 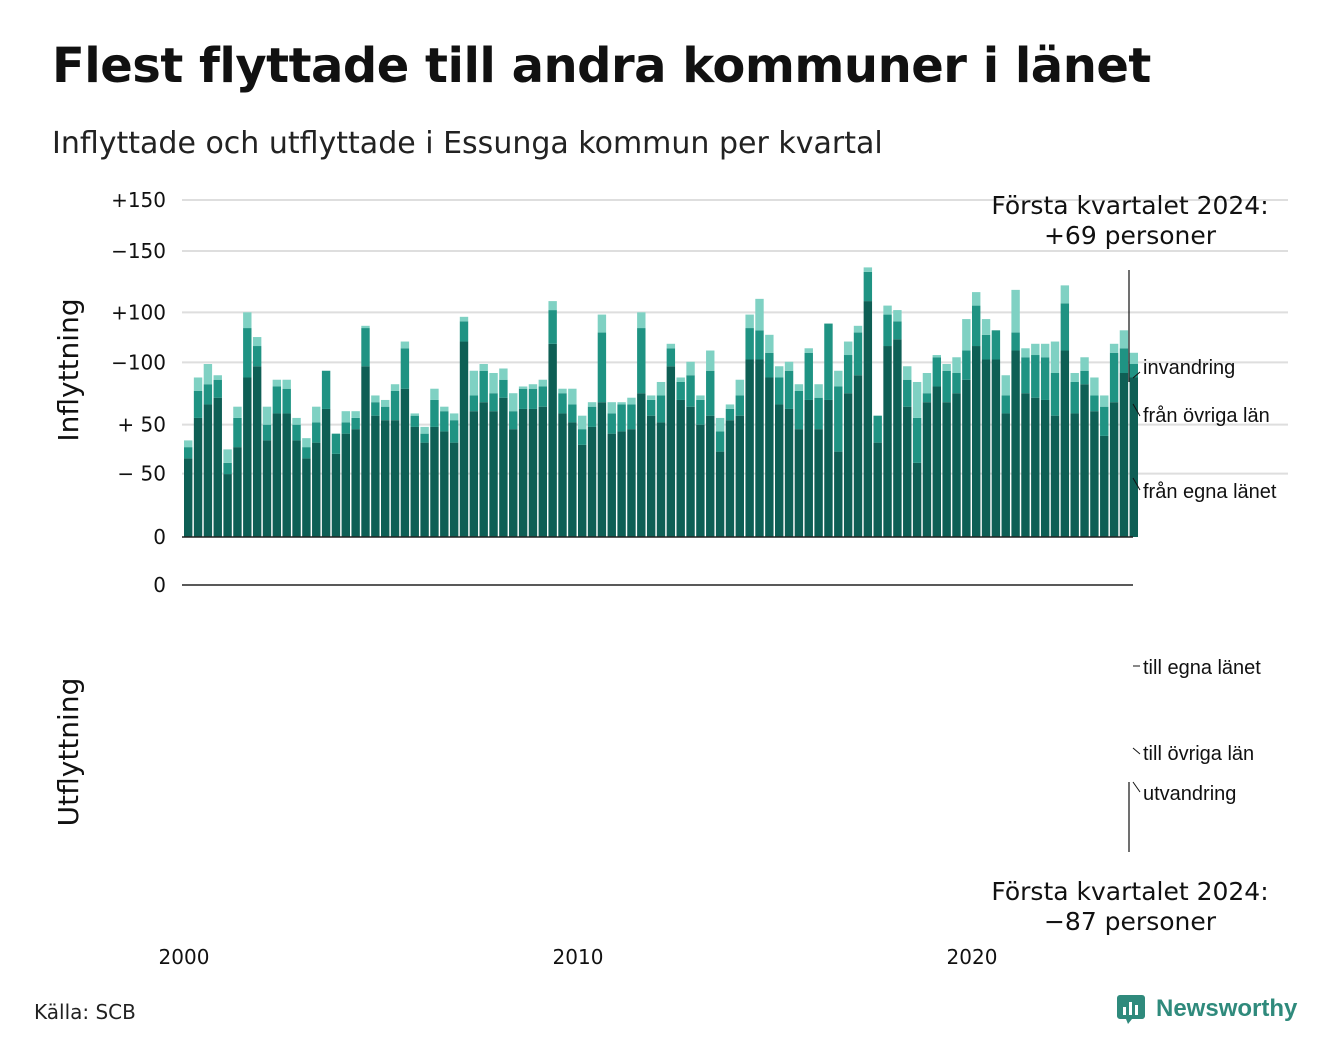 I want to click on series-label: invandring, so click(x=1189, y=368).